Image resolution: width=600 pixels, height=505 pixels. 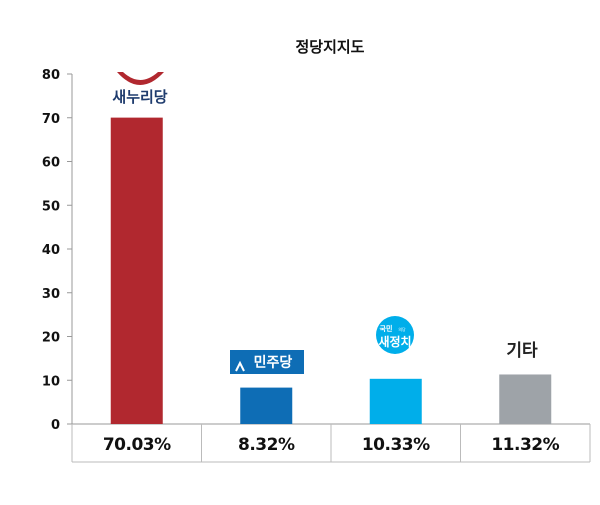 I want to click on data-value-label: 11.32%, so click(x=525, y=445).